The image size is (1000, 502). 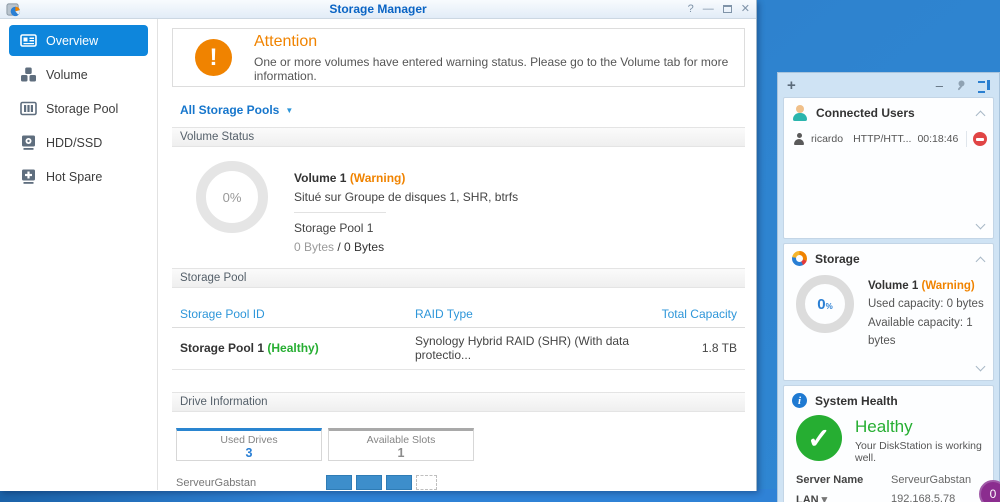 I want to click on available-slots-box: Available Slots 1, so click(x=401, y=445).